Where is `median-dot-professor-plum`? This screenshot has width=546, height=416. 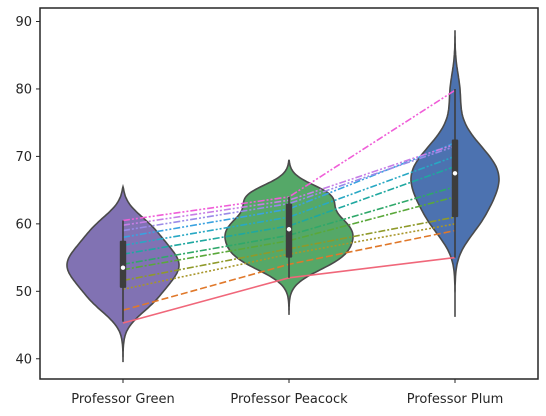
median-dot-professor-plum is located at coordinates (455, 173).